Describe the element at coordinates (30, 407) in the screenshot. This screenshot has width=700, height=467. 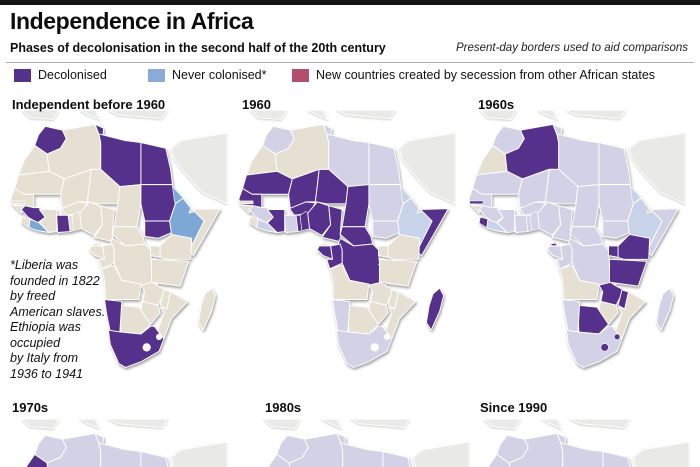
I see `panel-label-1970s: 1970s` at that location.